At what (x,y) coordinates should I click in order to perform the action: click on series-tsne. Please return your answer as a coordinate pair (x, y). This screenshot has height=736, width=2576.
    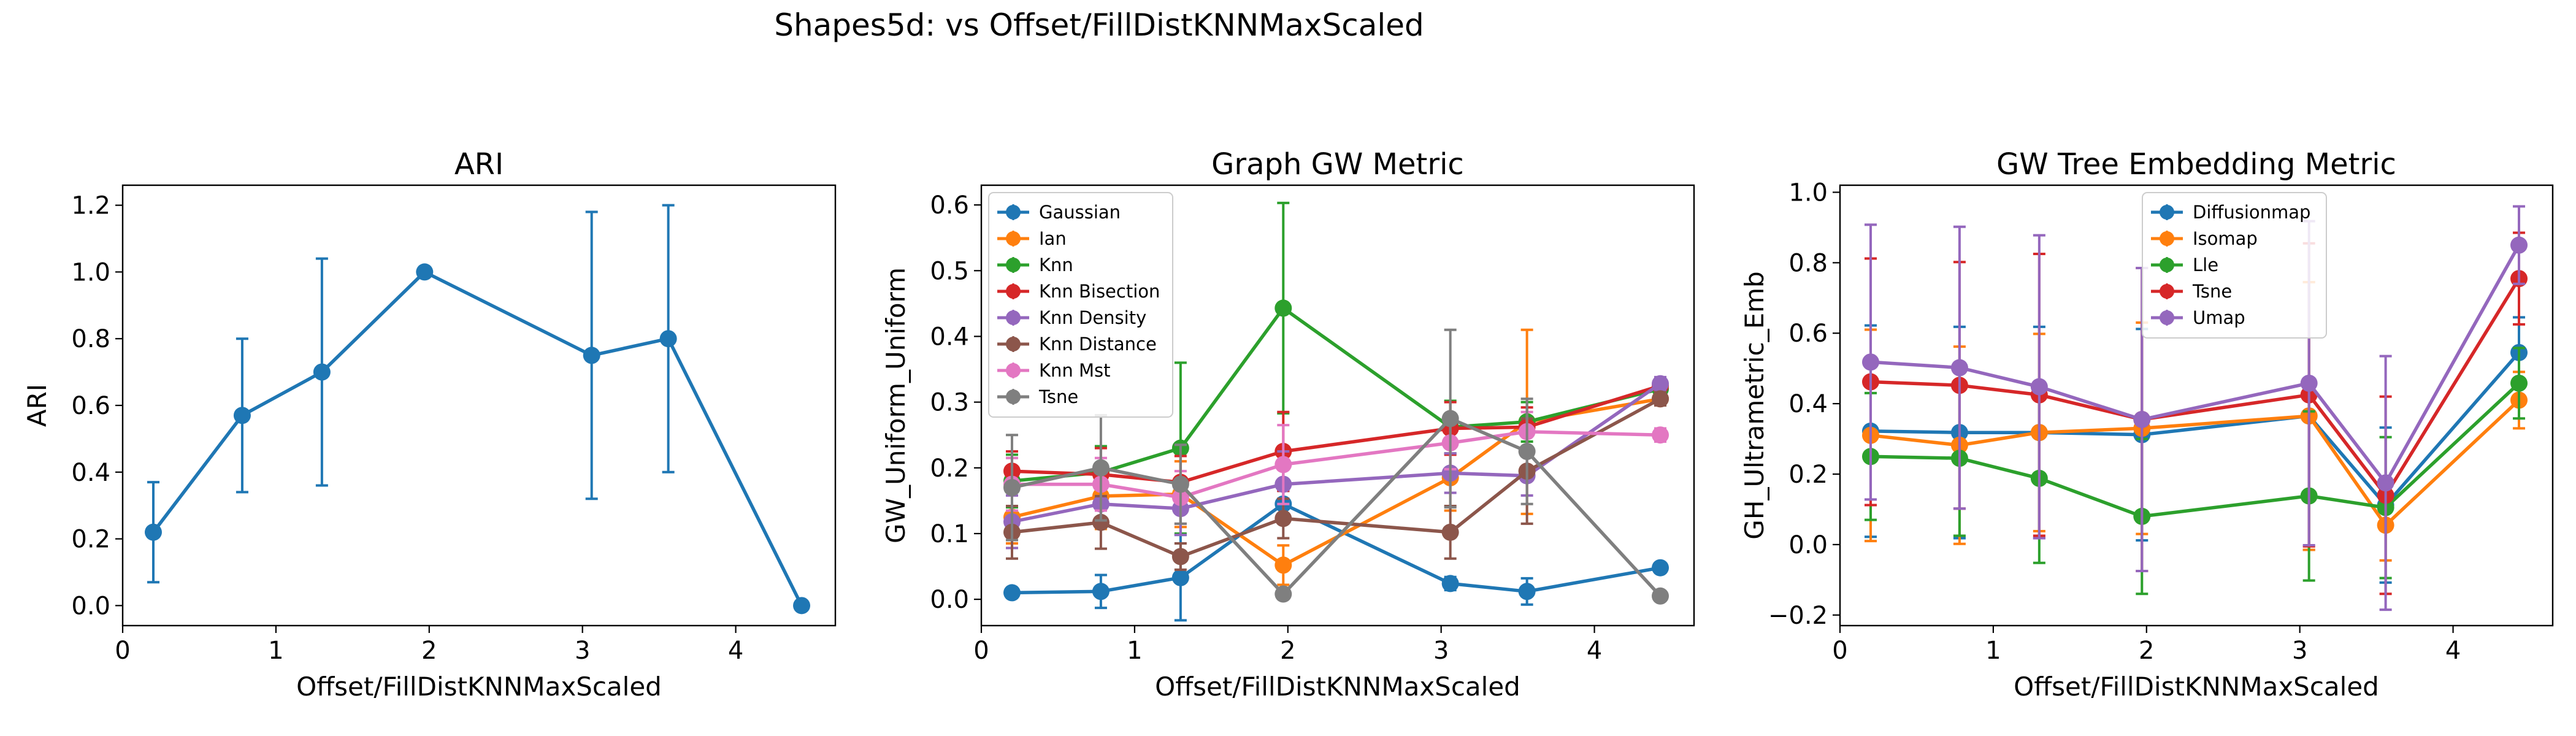
    Looking at the image, I should click on (1336, 466).